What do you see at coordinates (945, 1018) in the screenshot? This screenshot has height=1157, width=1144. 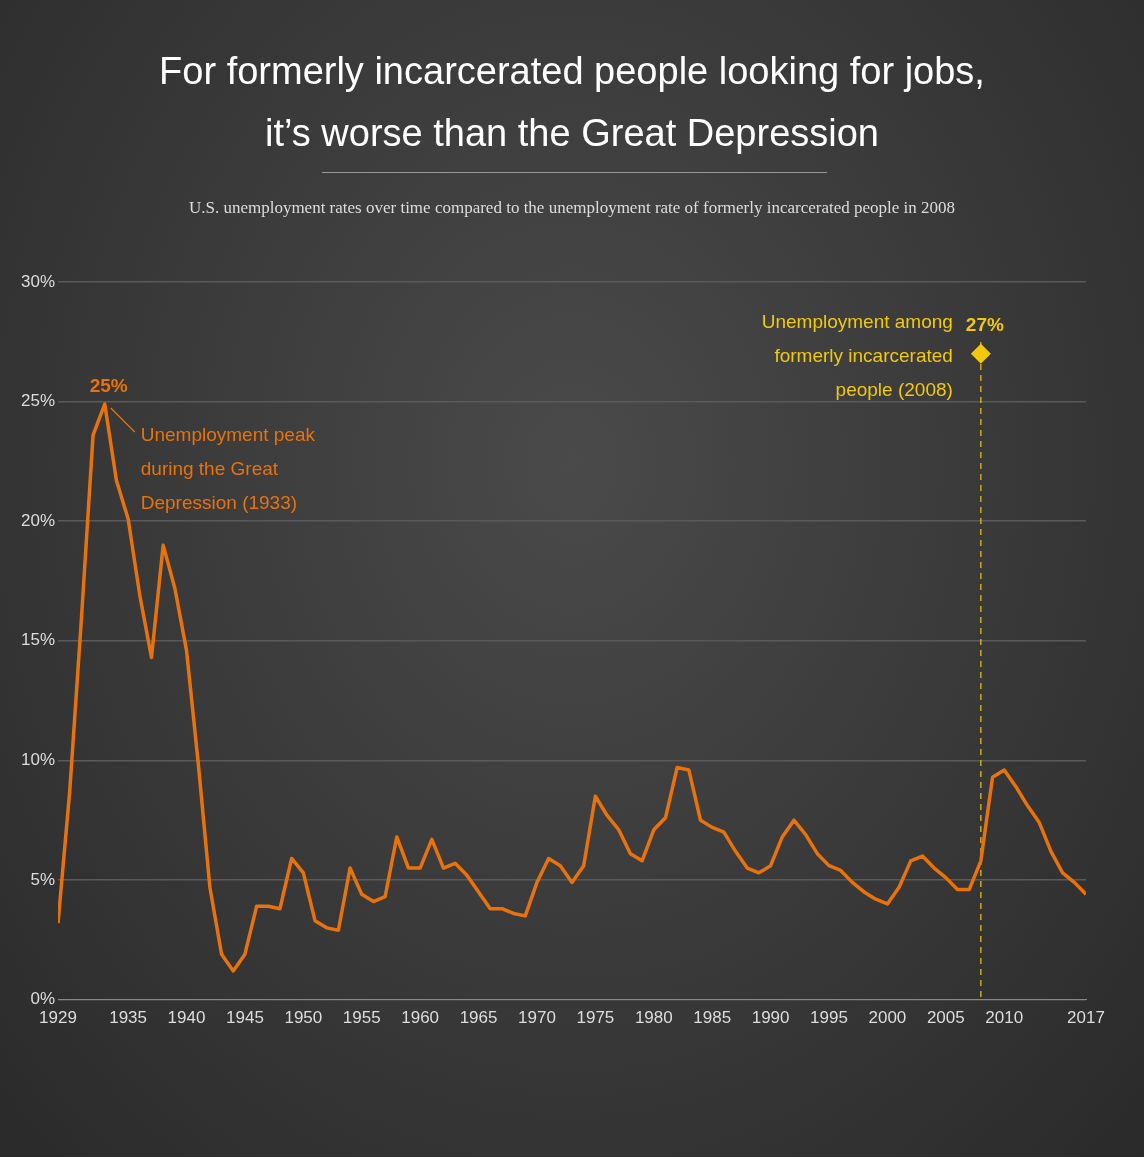 I see `x-tick-label: 2005` at bounding box center [945, 1018].